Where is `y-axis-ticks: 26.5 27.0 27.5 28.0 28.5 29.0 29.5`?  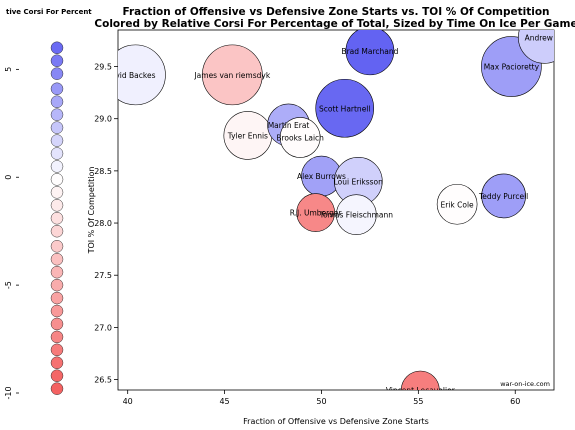 y-axis-ticks: 26.5 27.0 27.5 28.0 28.5 29.0 29.5 is located at coordinates (106, 224).